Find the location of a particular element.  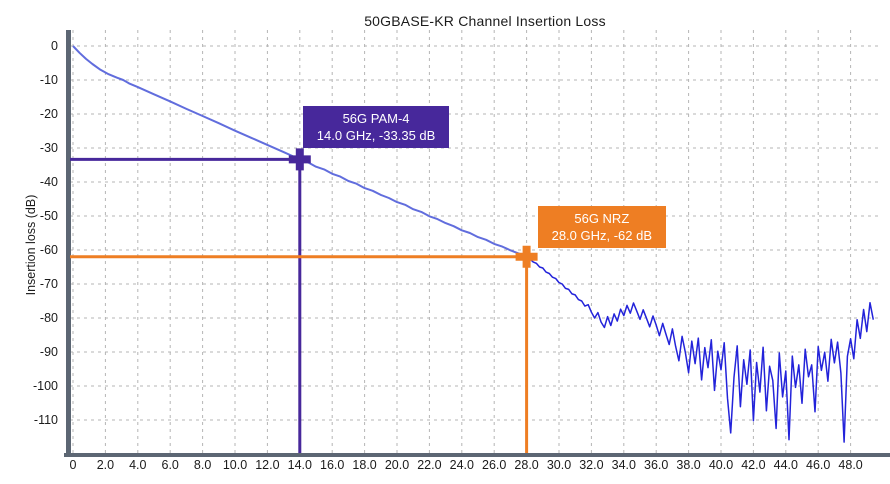

y-tick-label: -60 is located at coordinates (48, 250).